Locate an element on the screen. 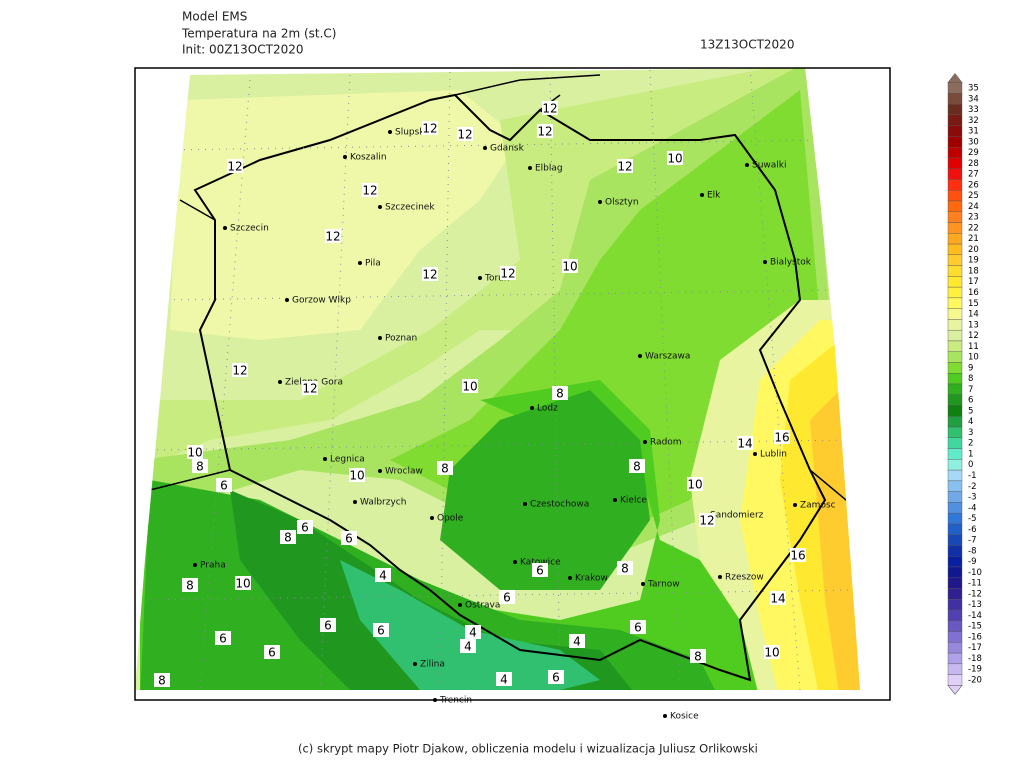  colorbar-label: 33 is located at coordinates (973, 110).